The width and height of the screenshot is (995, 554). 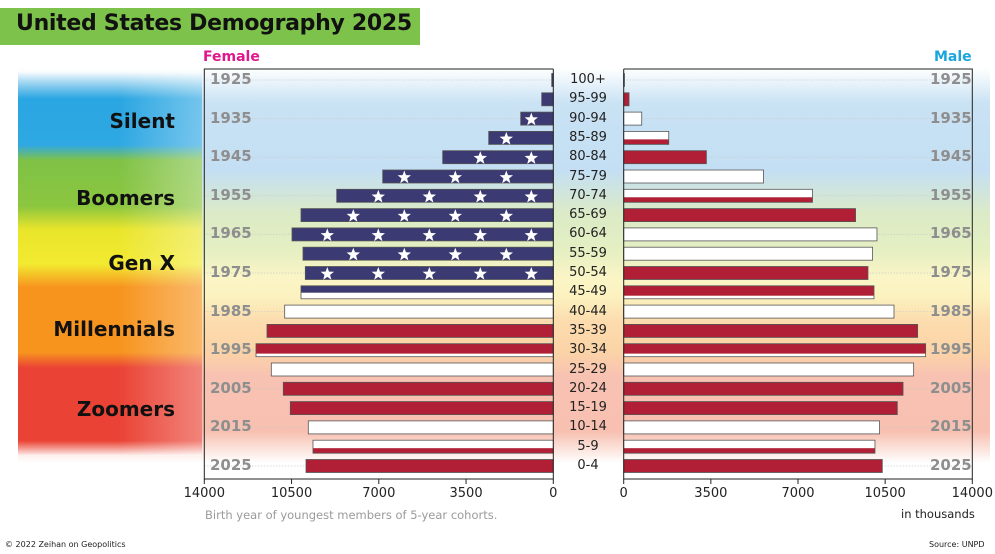 I want to click on female-tick-label: 14000, so click(x=204, y=493).